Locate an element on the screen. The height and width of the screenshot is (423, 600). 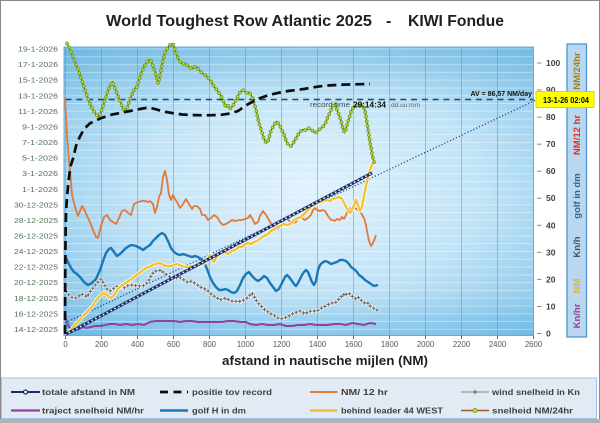
svg-text: golf in dm is located at coordinates (577, 195).